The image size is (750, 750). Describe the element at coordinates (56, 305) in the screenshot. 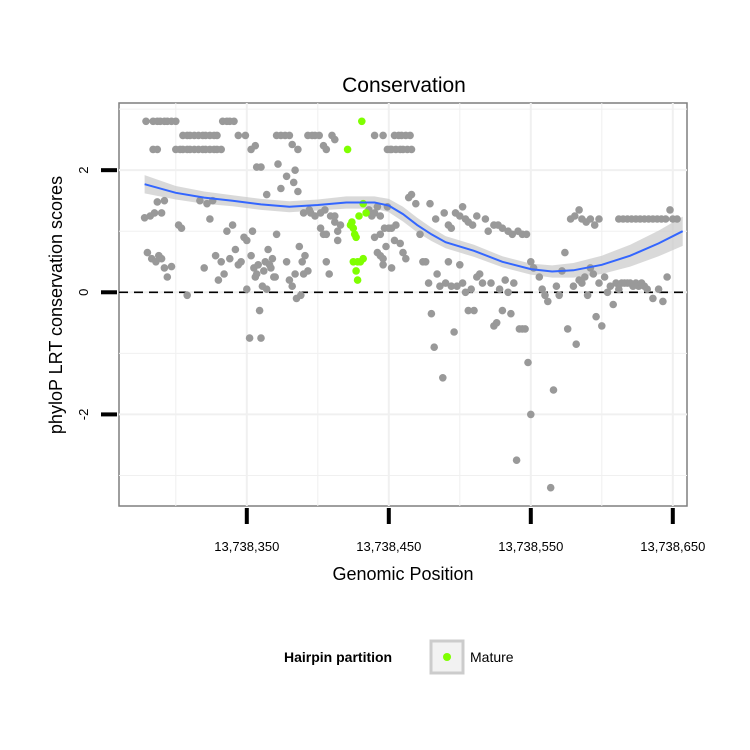

I see `y-axis-title: phyloP LRT conservation scores` at that location.